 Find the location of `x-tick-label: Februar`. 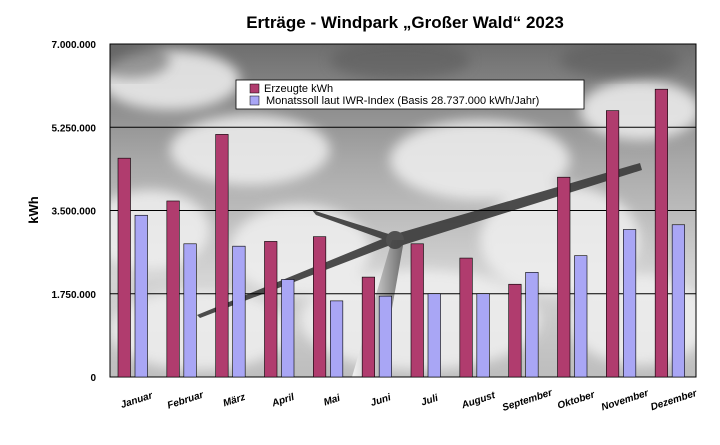

x-tick-label: Februar is located at coordinates (186, 400).